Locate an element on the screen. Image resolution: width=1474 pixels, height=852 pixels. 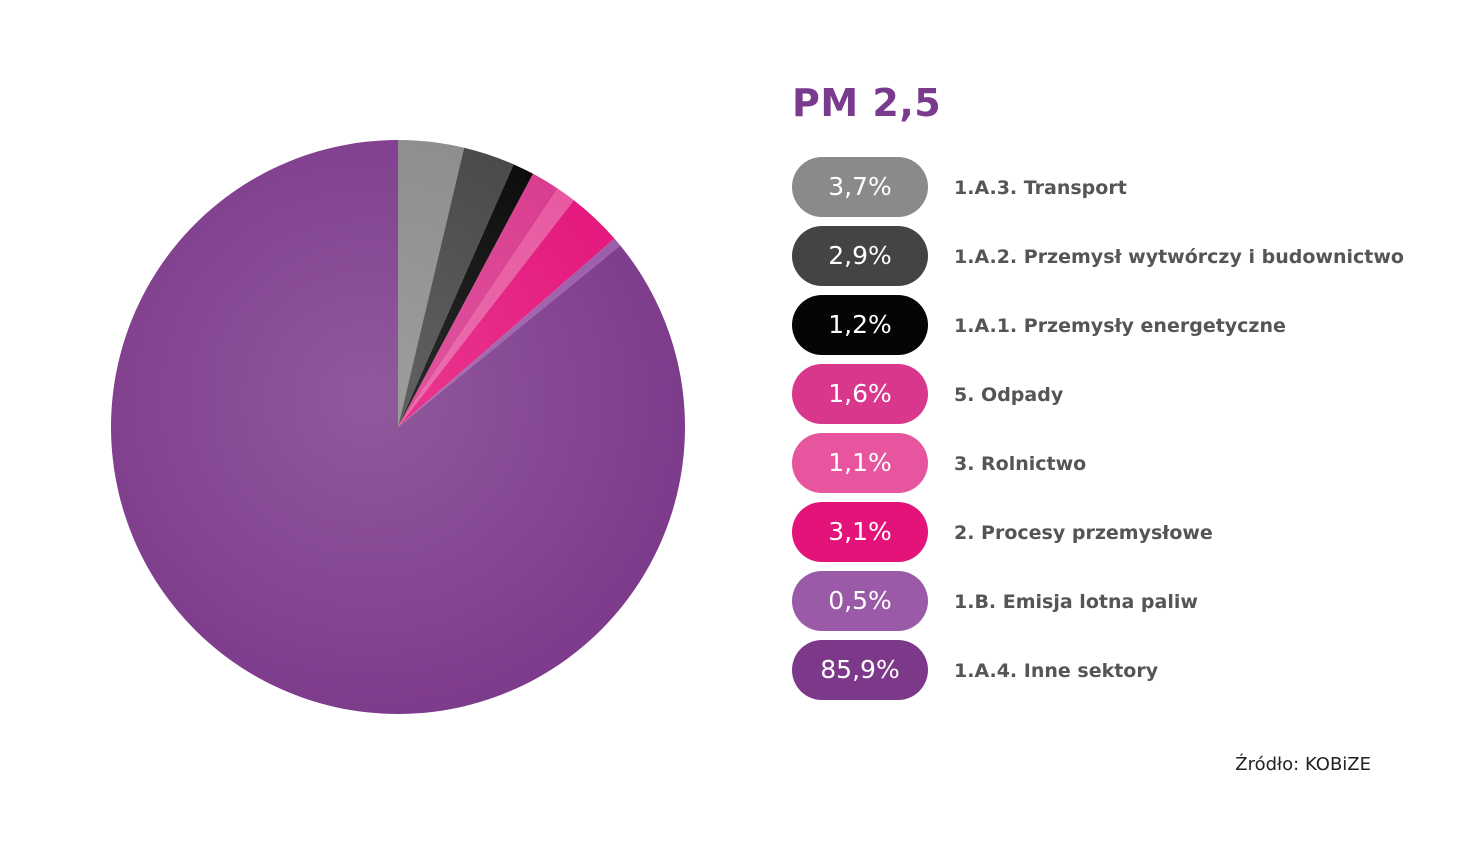
legend-value-pill: 1,6% is located at coordinates (860, 394).